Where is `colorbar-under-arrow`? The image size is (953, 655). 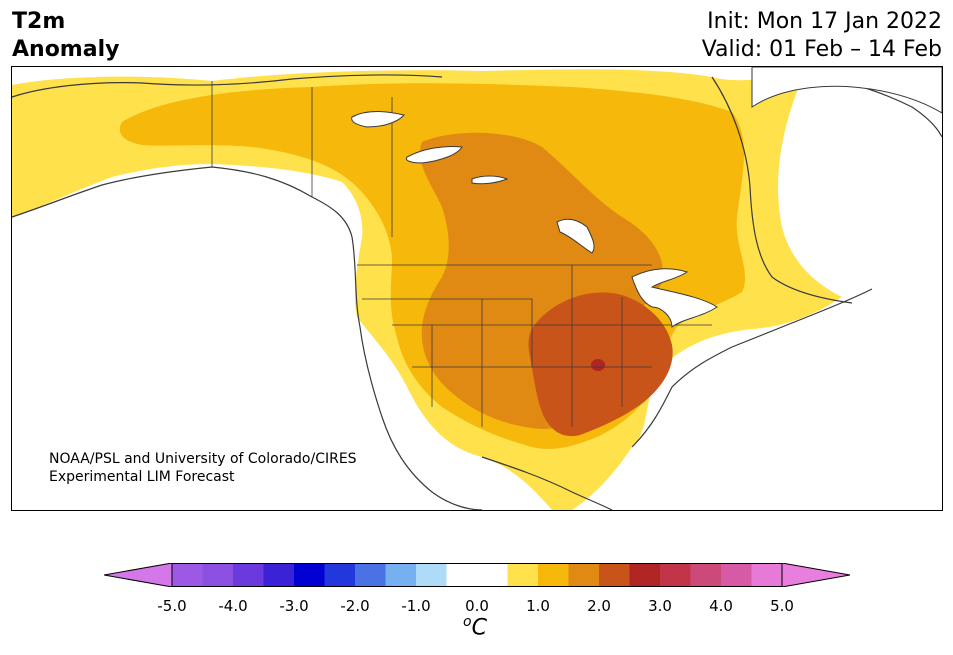 colorbar-under-arrow is located at coordinates (138, 575).